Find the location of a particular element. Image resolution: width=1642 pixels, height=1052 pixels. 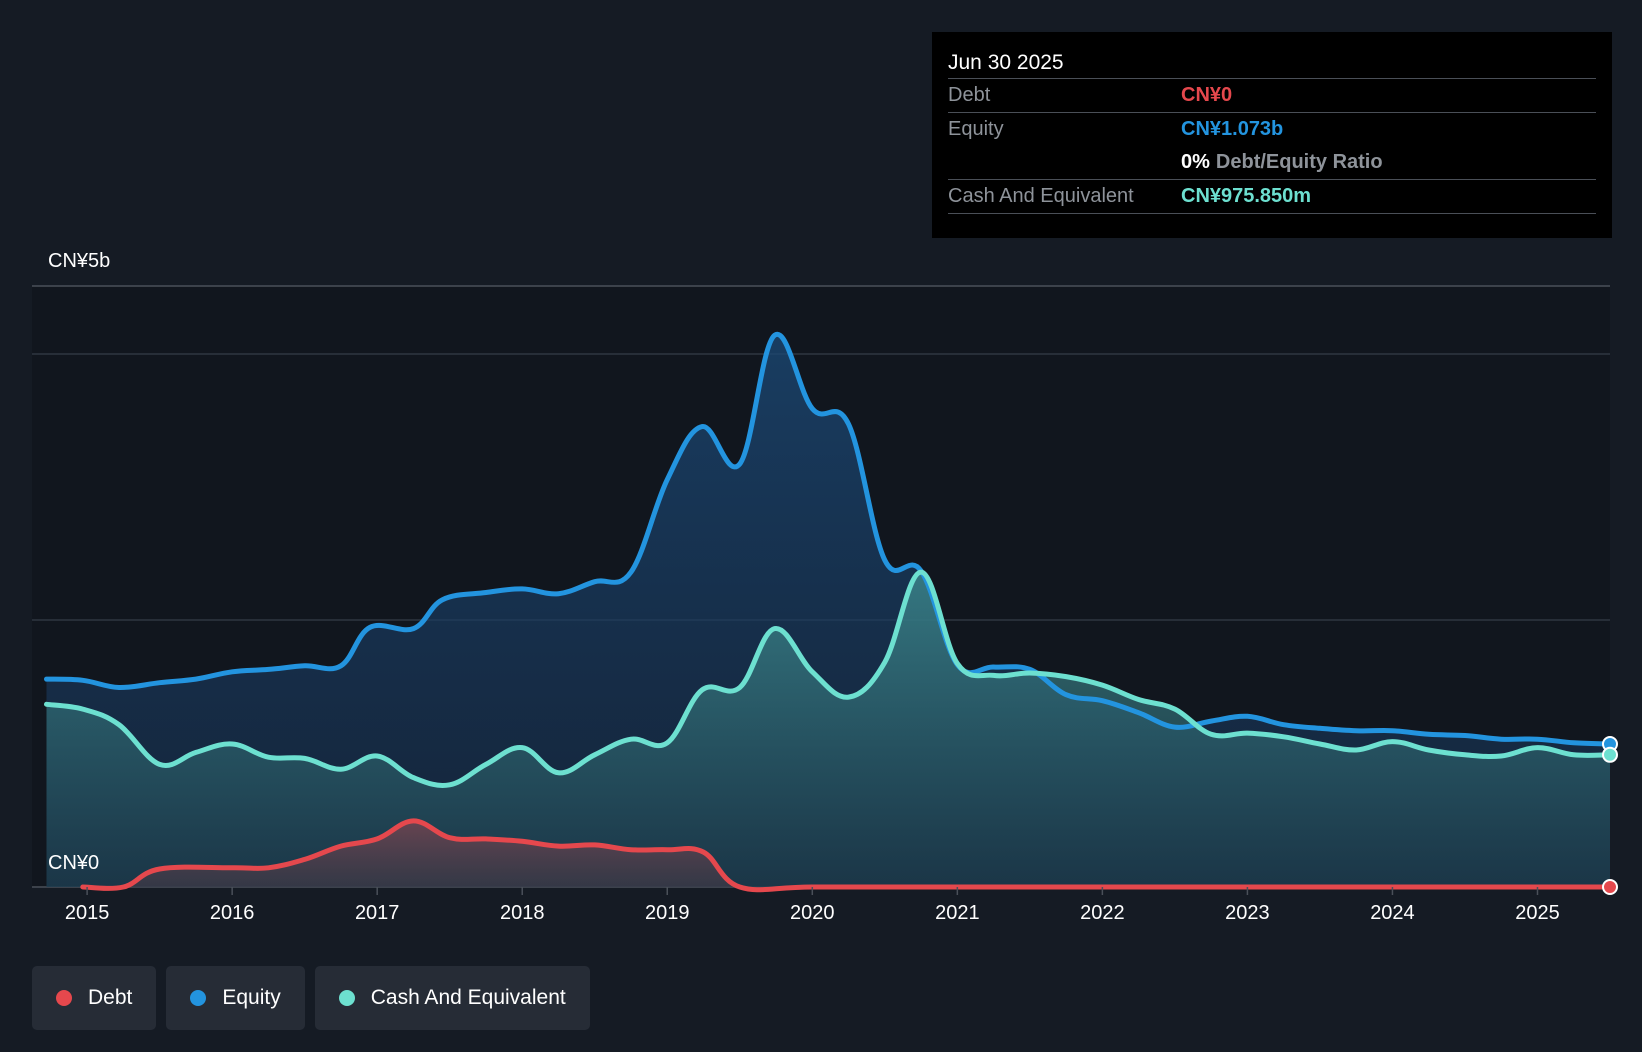

tooltip-row-cash: Cash And Equivalent CN¥975.850m is located at coordinates (1272, 196).